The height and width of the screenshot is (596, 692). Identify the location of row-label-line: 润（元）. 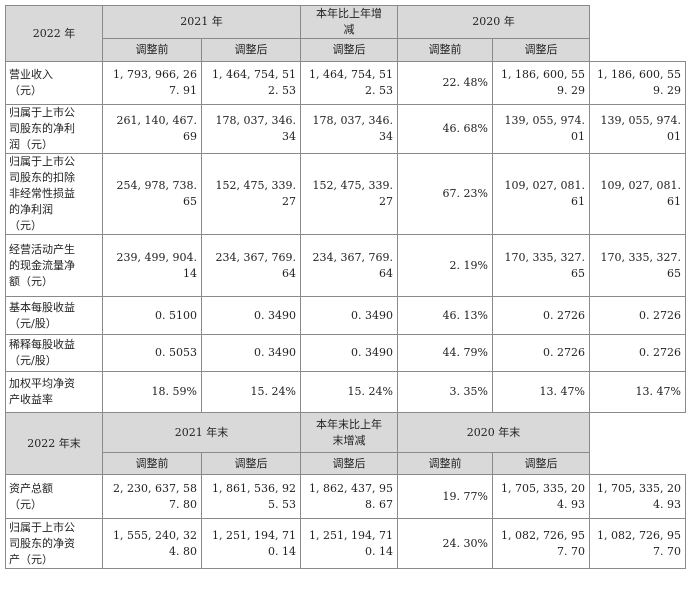
(31, 144).